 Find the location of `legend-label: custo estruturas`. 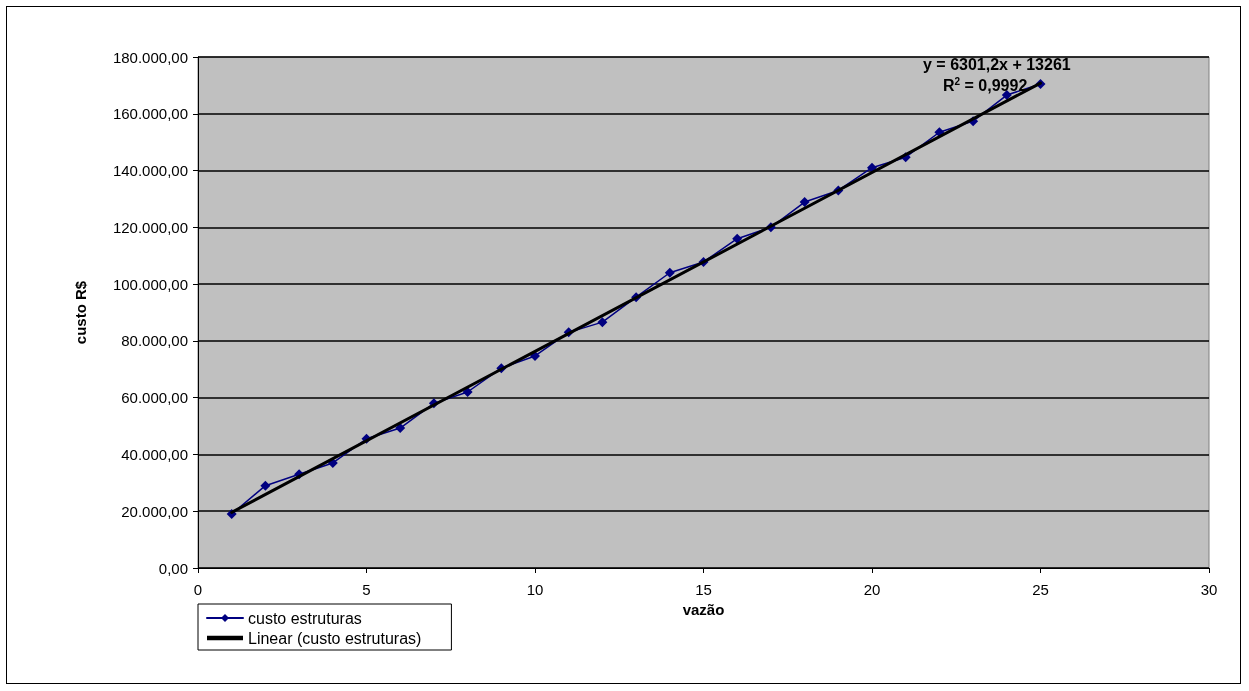

legend-label: custo estruturas is located at coordinates (305, 618).